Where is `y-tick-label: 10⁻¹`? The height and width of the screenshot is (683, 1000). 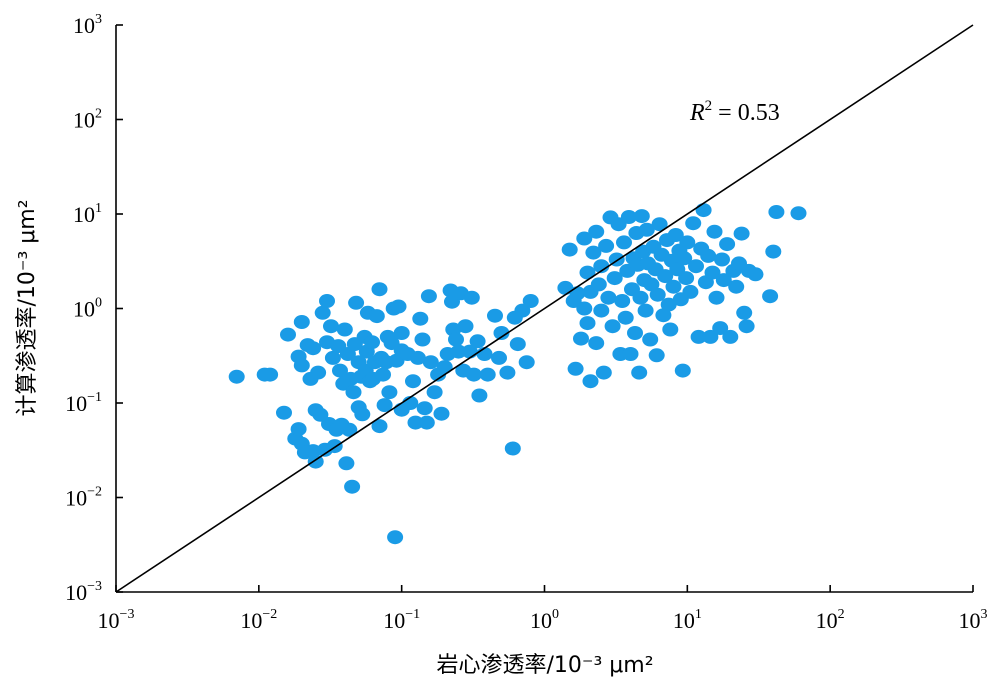
y-tick-label: 10⁻¹ is located at coordinates (83, 403).